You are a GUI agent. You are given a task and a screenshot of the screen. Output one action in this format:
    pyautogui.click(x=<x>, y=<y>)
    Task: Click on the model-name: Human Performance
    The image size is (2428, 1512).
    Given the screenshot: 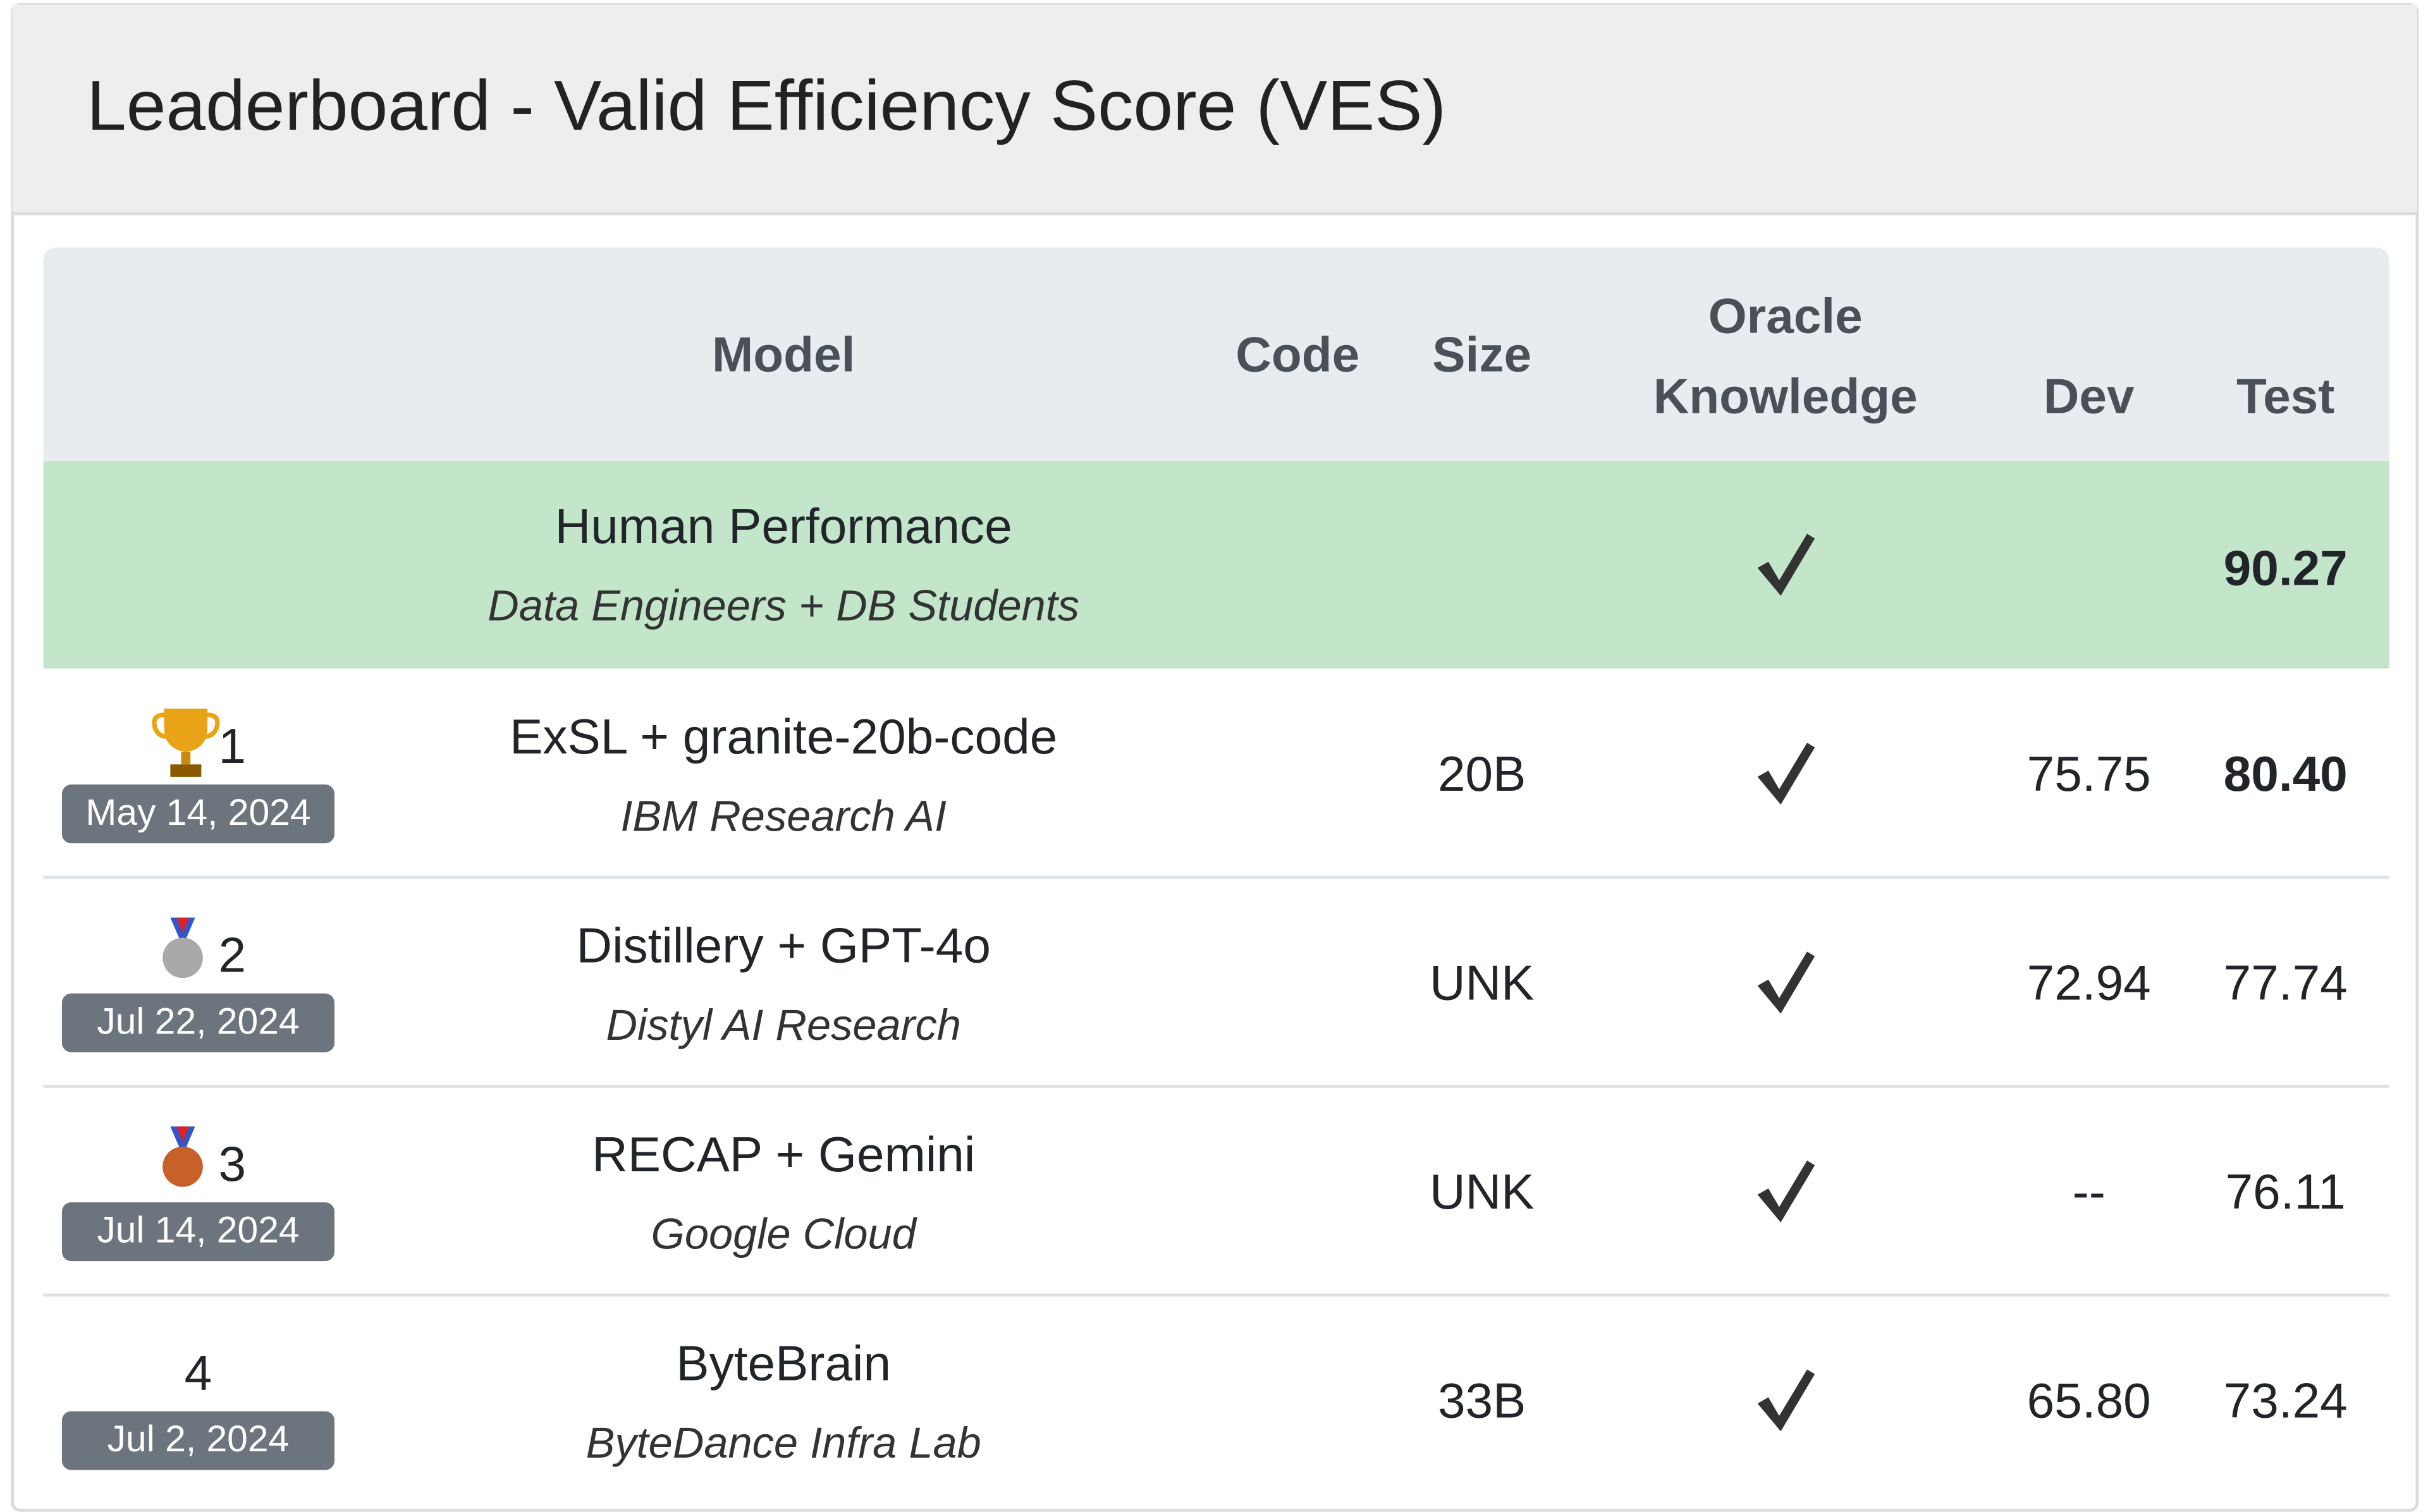 What is the action you would take?
    pyautogui.click(x=783, y=526)
    